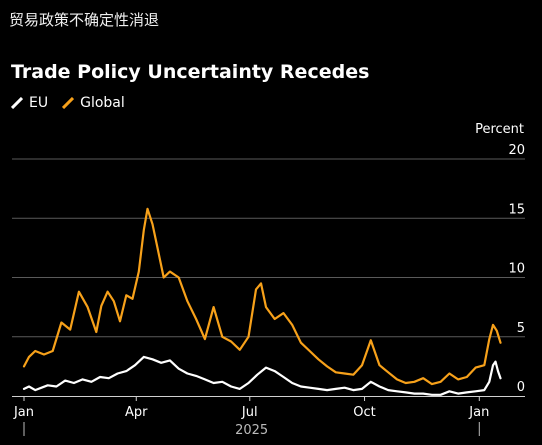 This screenshot has height=445, width=542. Describe the element at coordinates (521, 387) in the screenshot. I see `y-tick-label: 0` at that location.